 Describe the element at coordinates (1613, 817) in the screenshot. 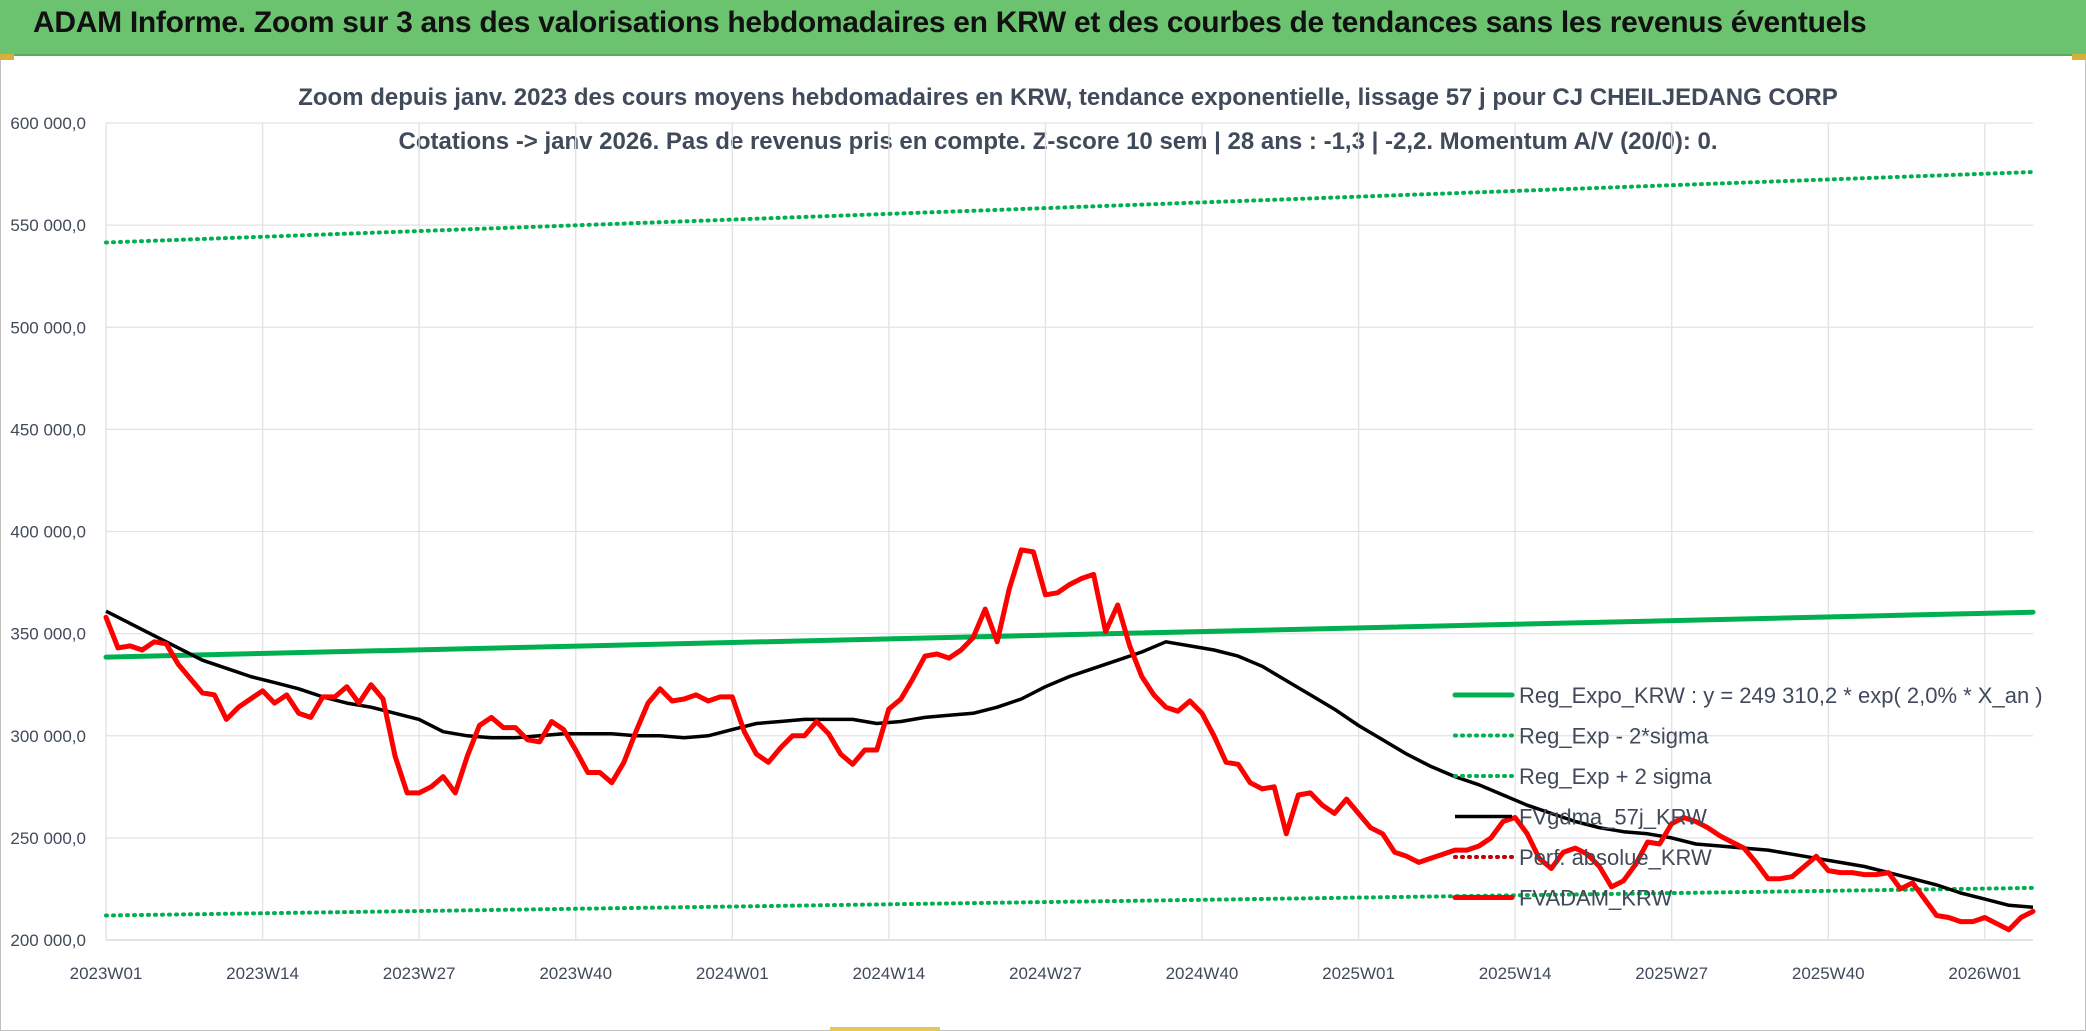

I see `legend-label: FVgdma_57j_KRW` at that location.